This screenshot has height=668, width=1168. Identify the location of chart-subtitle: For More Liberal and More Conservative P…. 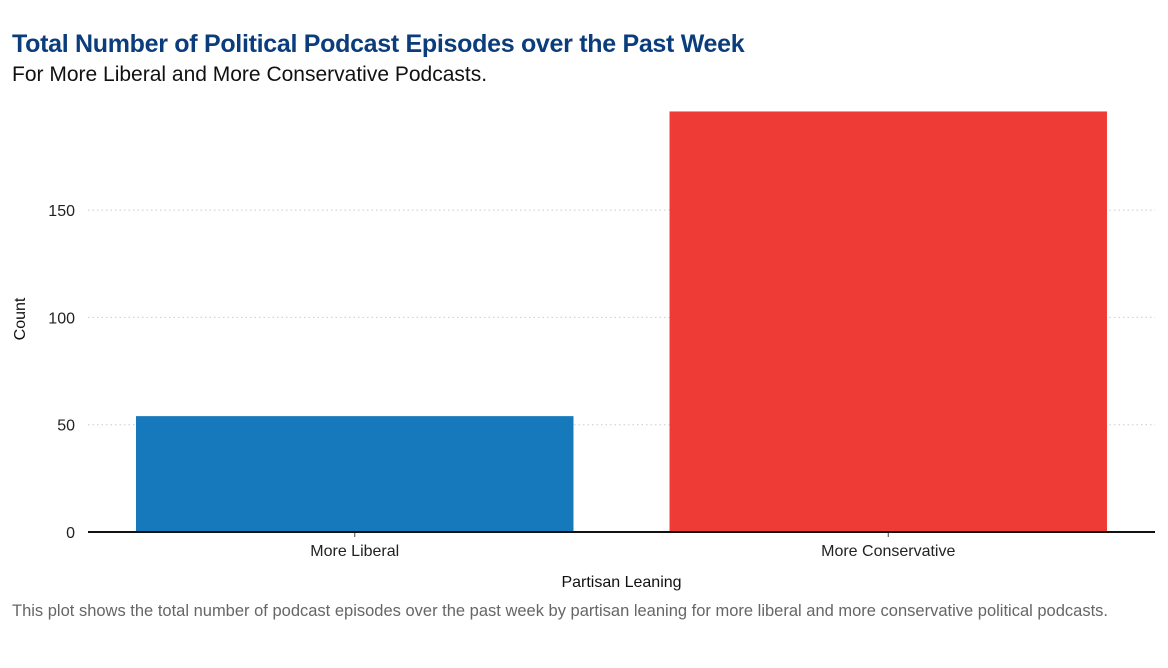
(250, 74).